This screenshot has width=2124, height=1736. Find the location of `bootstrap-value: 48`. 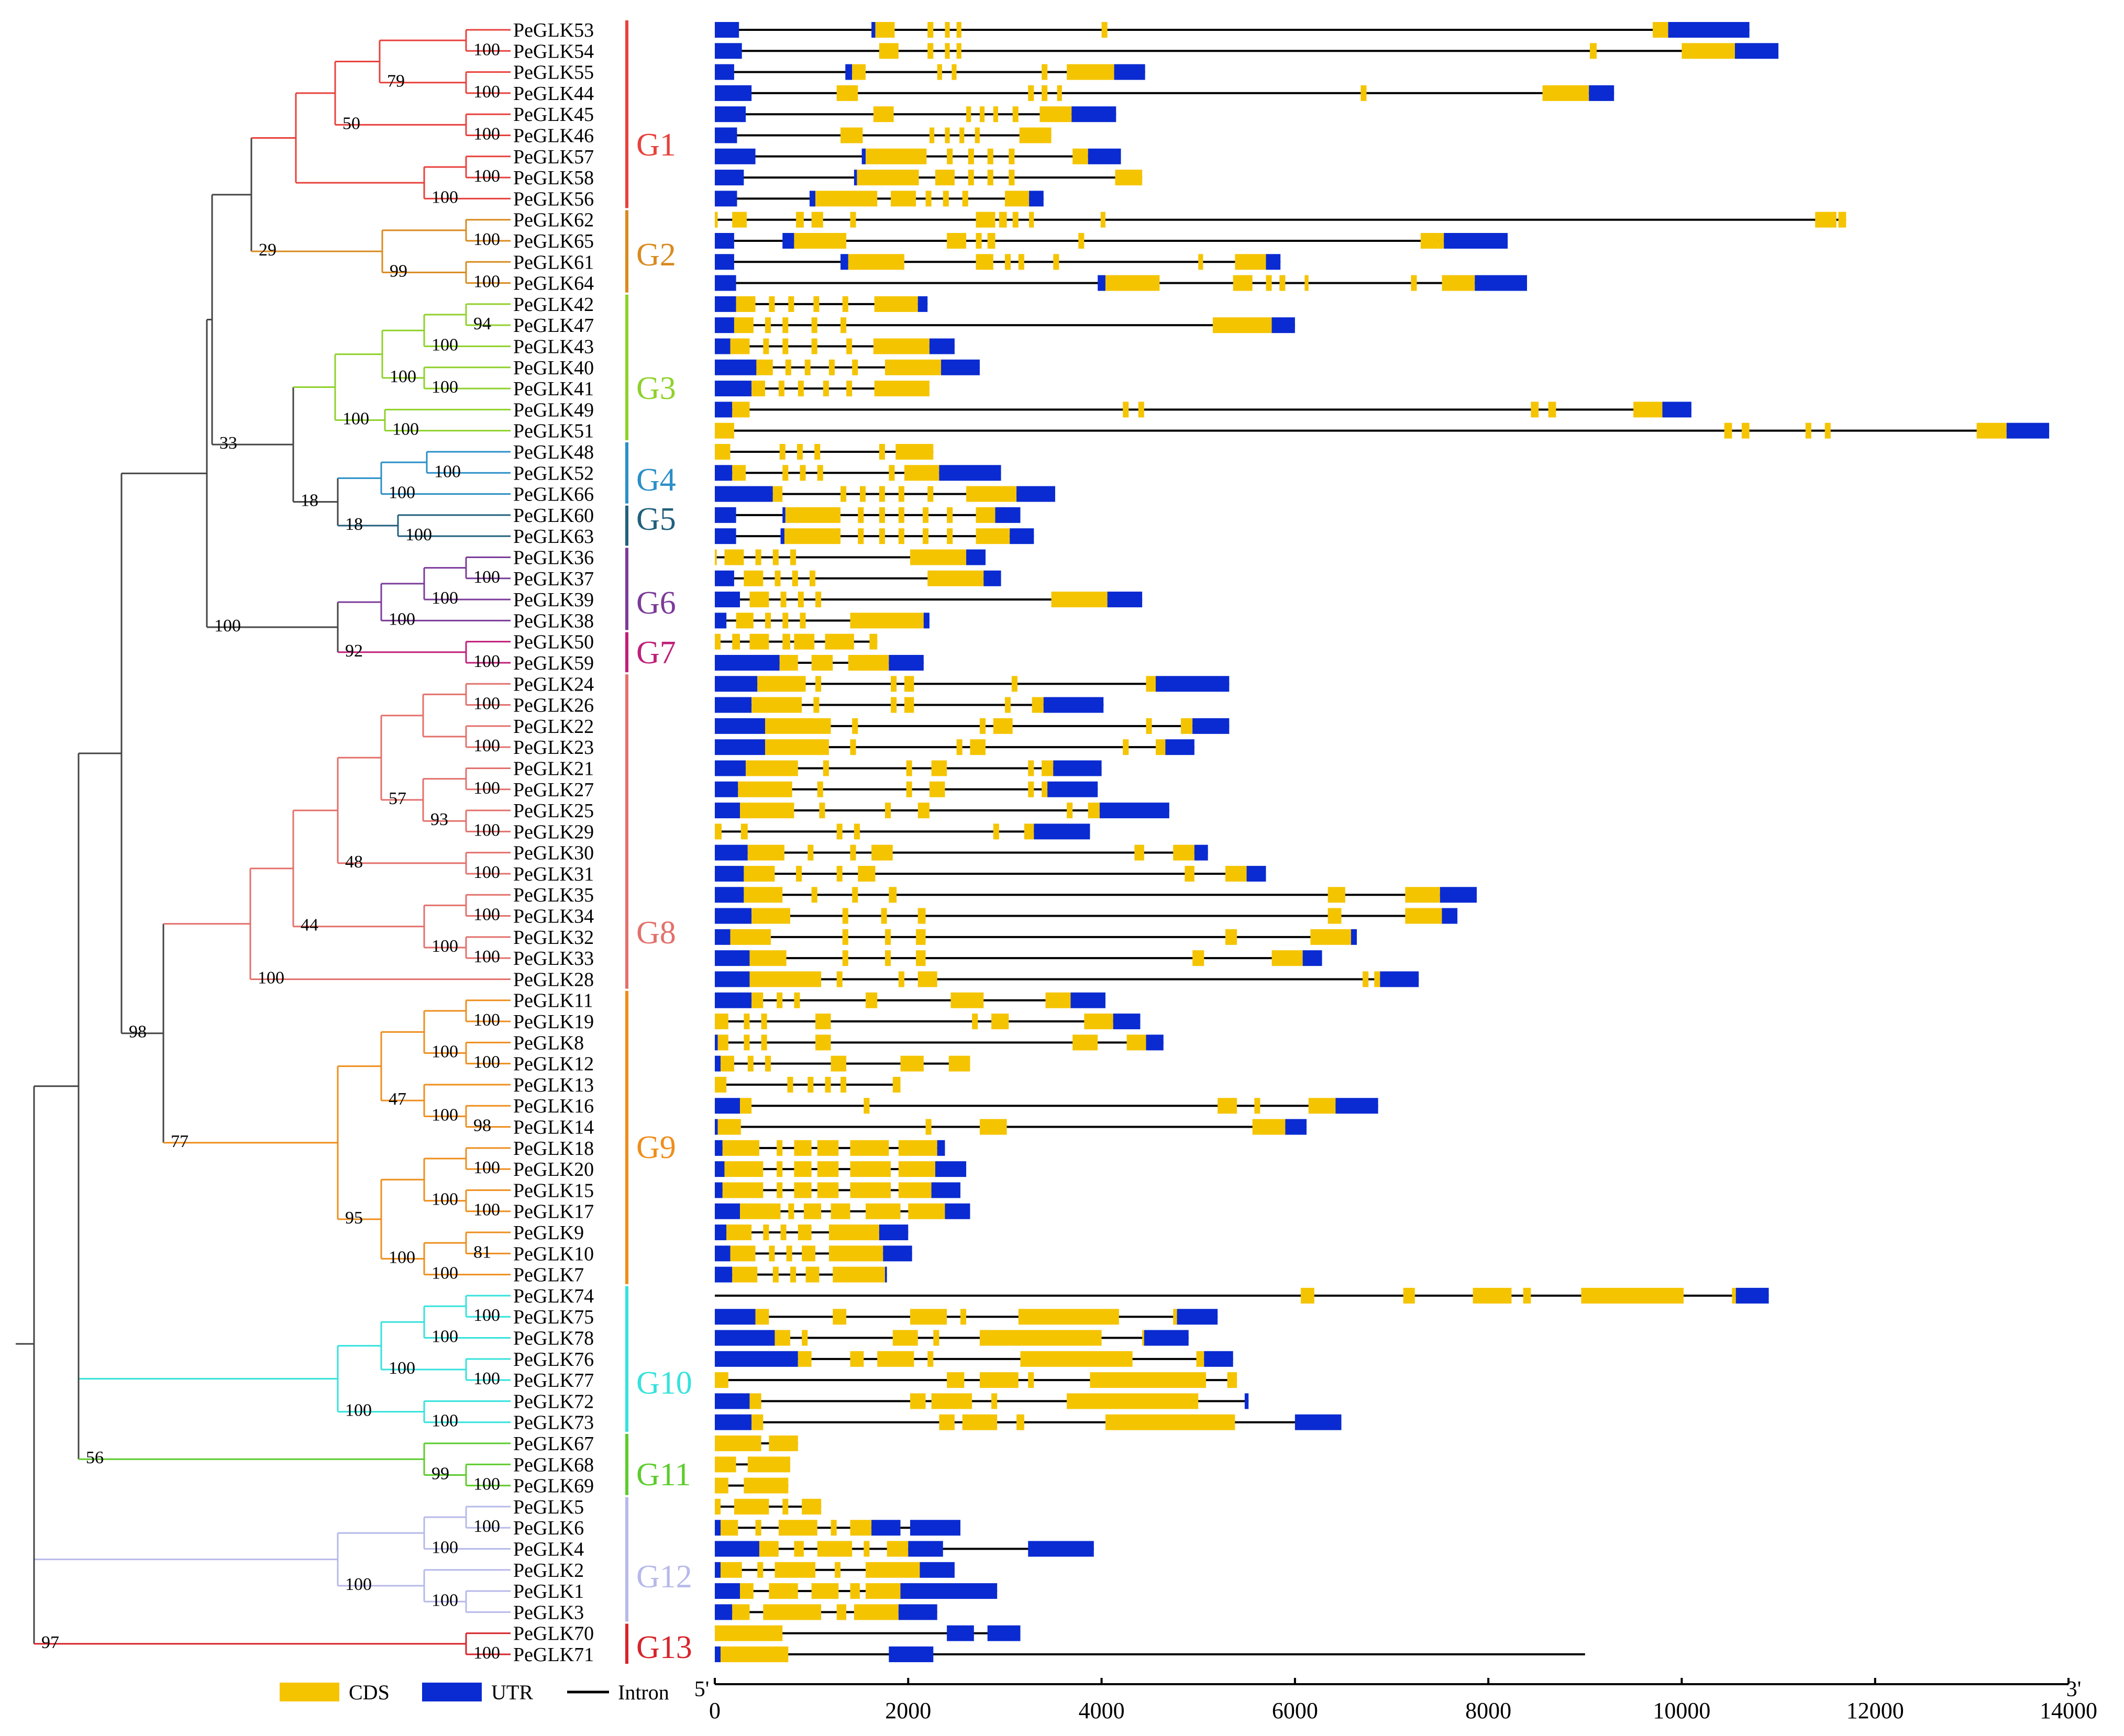

bootstrap-value: 48 is located at coordinates (354, 862).